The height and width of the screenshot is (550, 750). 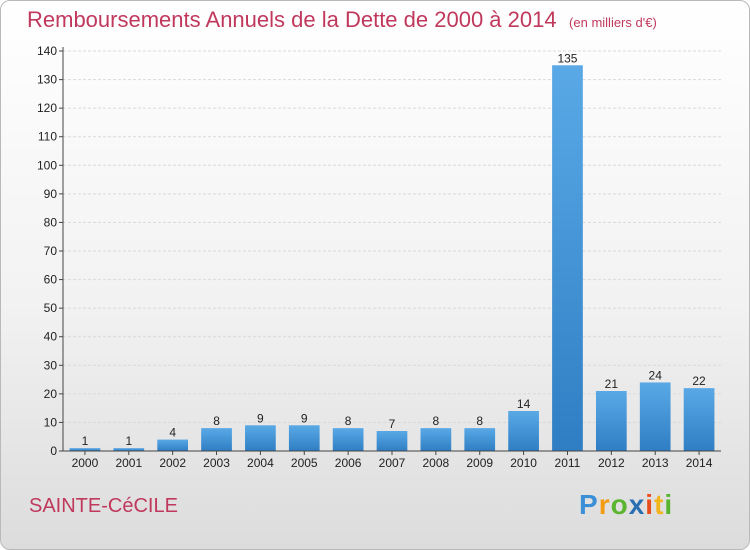 I want to click on bar-2010, so click(x=523, y=431).